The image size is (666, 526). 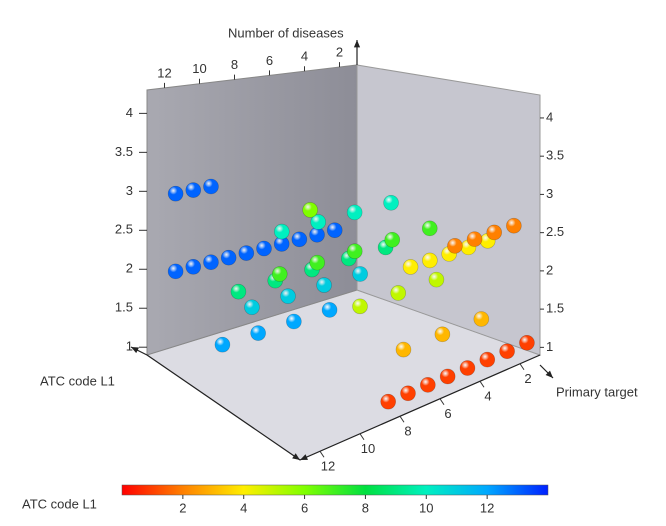 I want to click on y-axis-line-head, so click(x=296, y=456).